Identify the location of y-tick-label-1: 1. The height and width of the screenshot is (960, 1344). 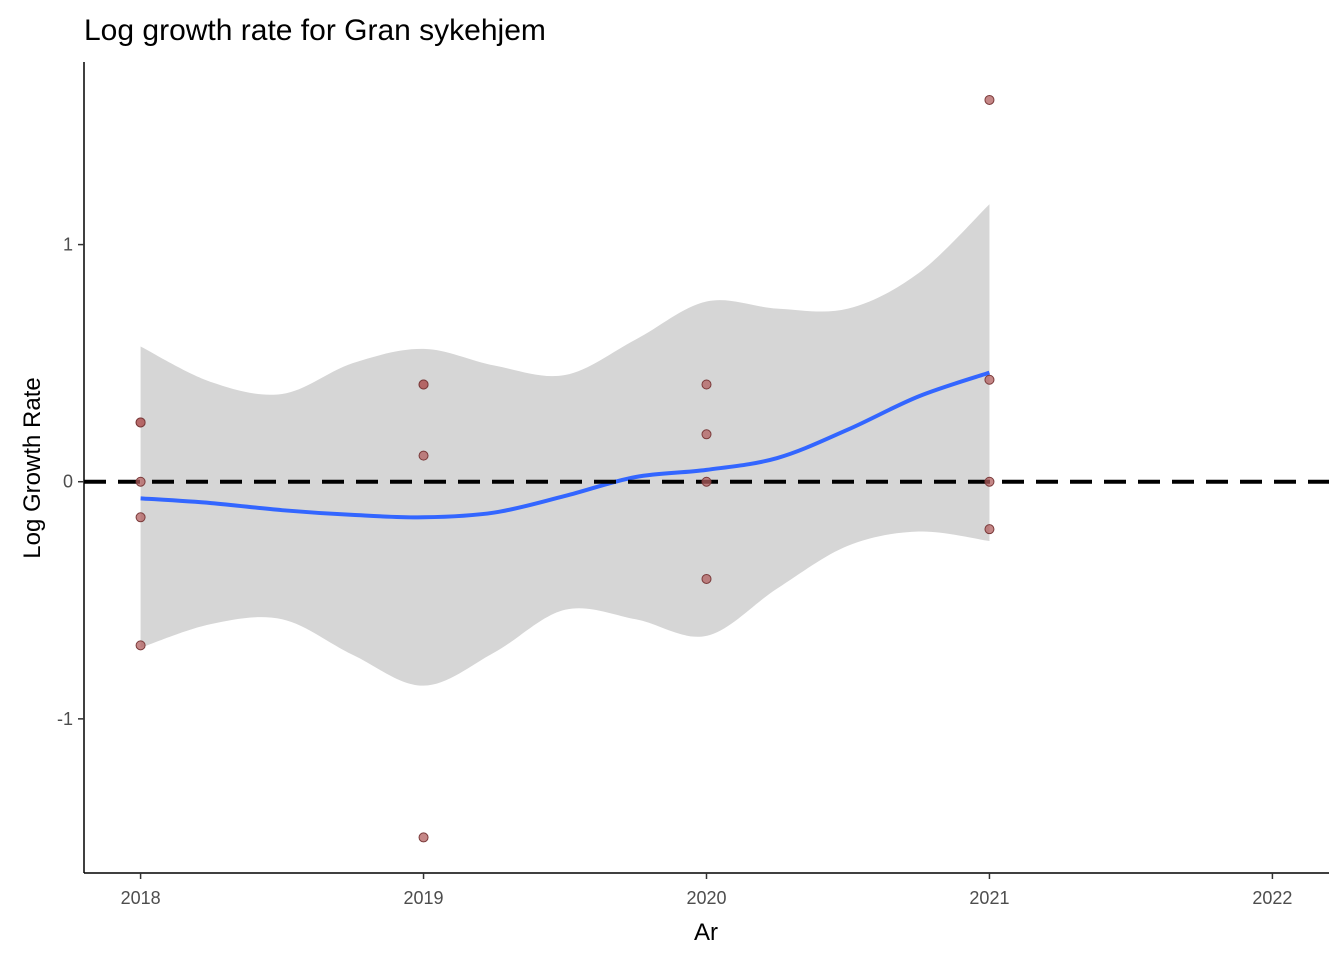
(68, 245).